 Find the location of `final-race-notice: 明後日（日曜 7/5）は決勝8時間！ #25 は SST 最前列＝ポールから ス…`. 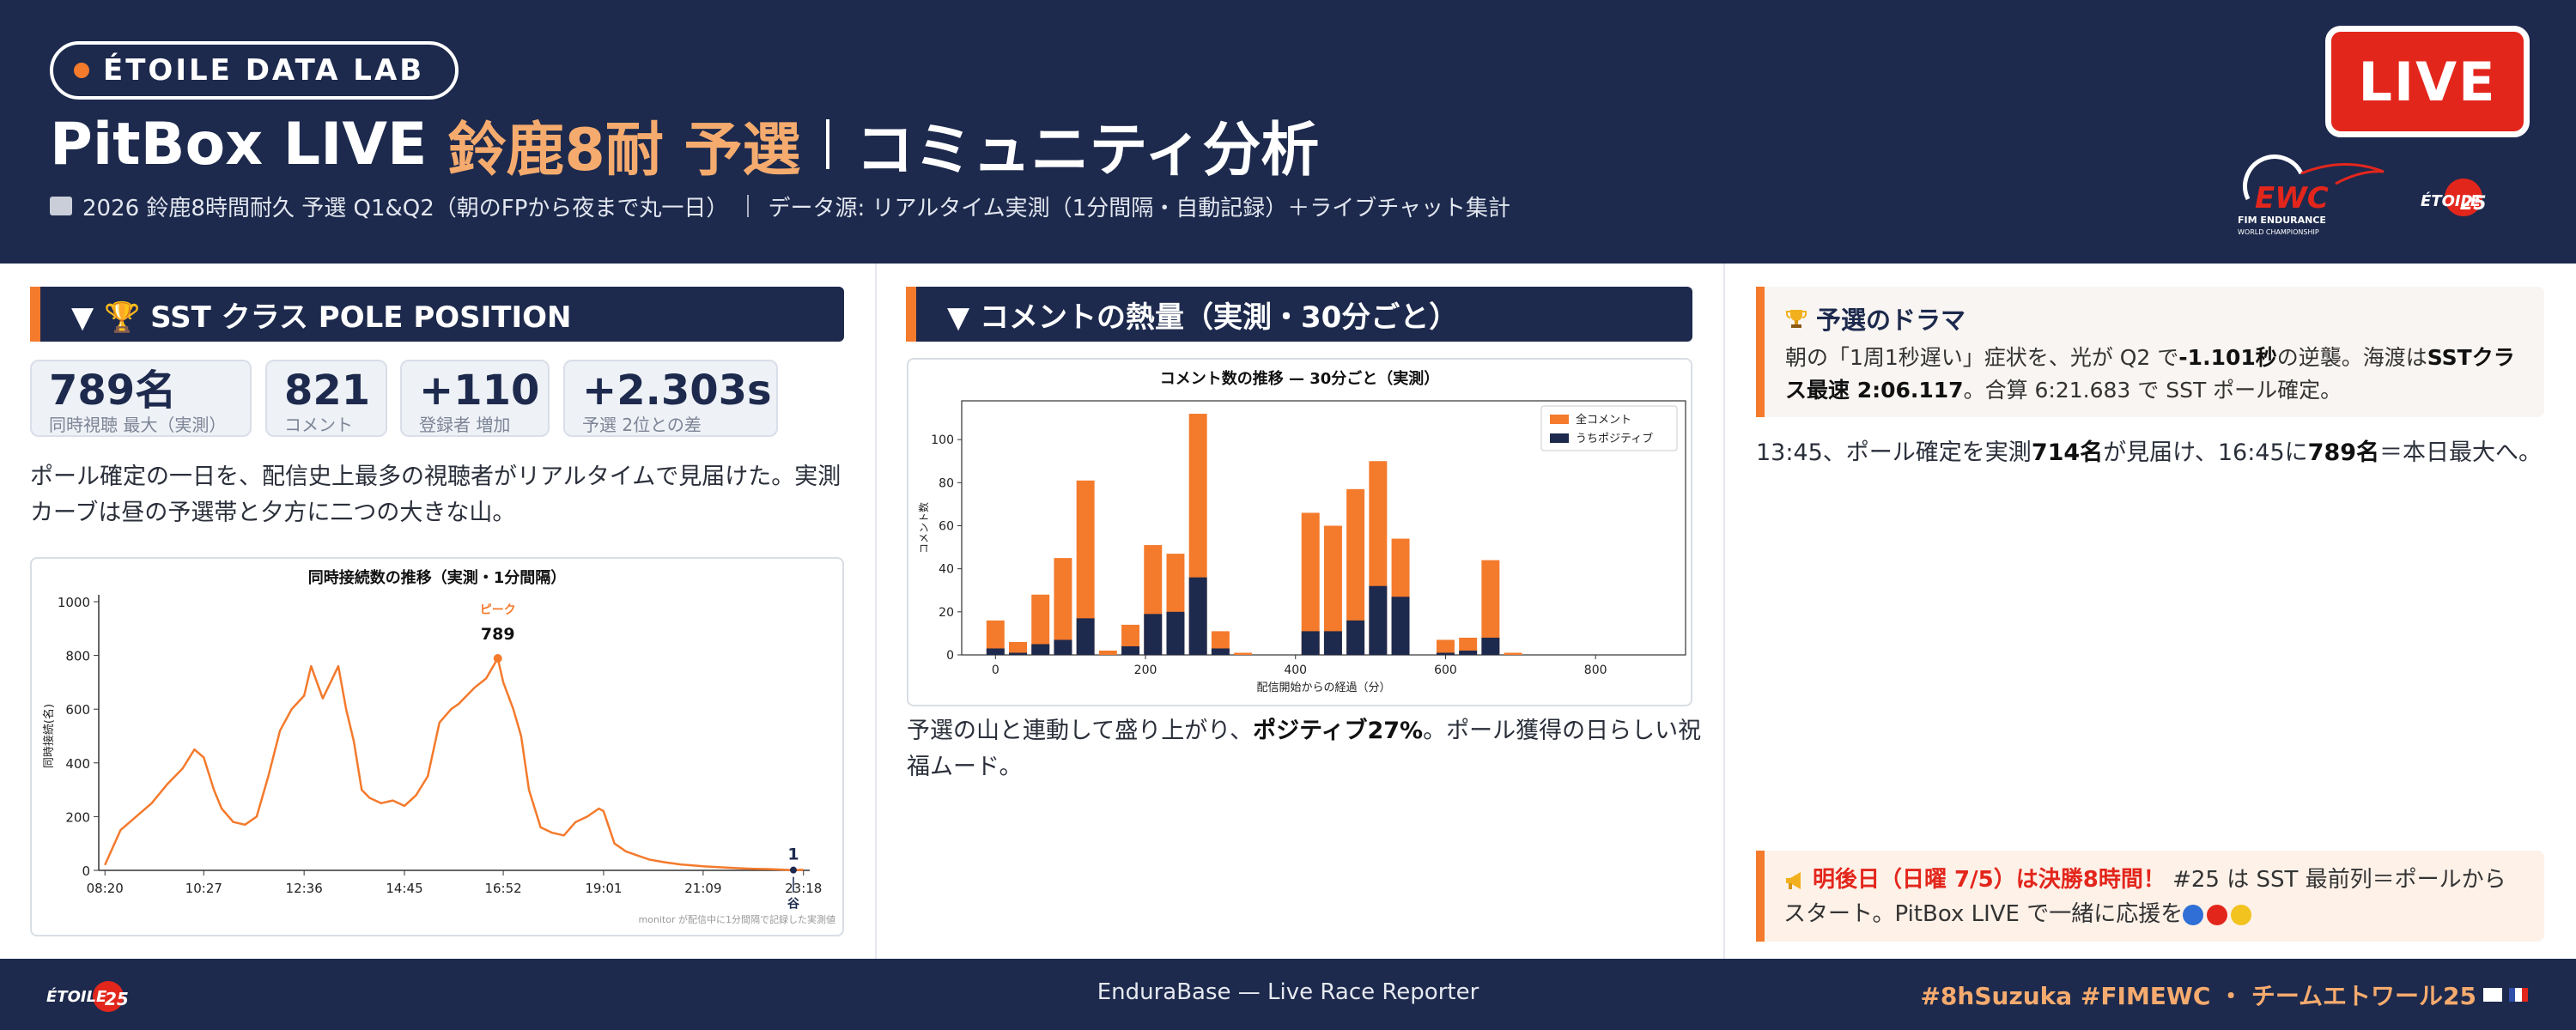

final-race-notice: 明後日（日曜 7/5）は決勝8時間！ #25 は SST 最前列＝ポールから ス… is located at coordinates (2150, 896).